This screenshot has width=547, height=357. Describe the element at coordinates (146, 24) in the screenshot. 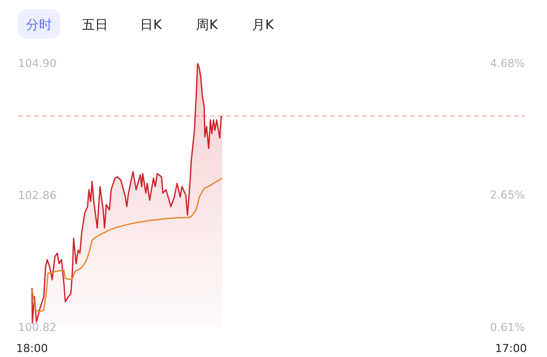

I see `tabs: 分时 五日 日K 周K 月K` at that location.